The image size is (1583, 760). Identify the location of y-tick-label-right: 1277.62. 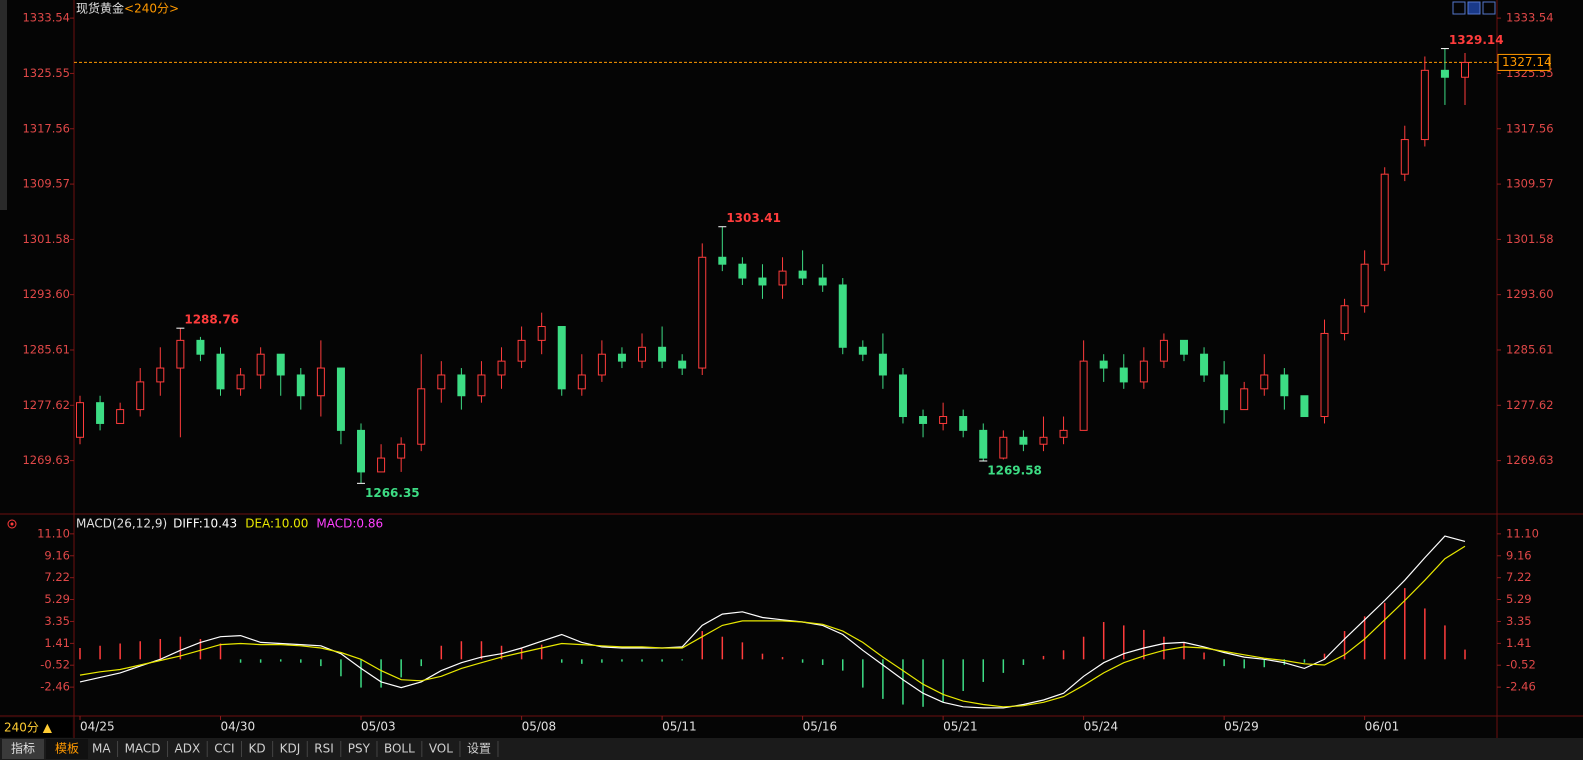
(1530, 405).